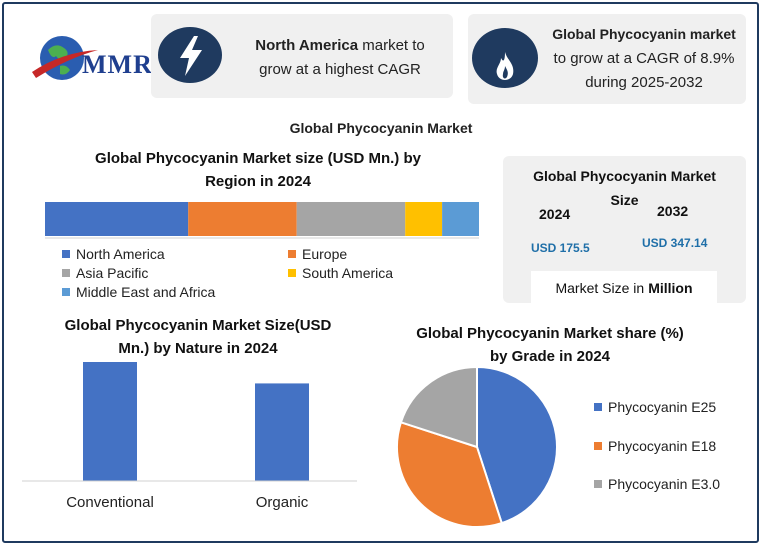  Describe the element at coordinates (110, 502) in the screenshot. I see `nature-tick-label: Conventional` at that location.